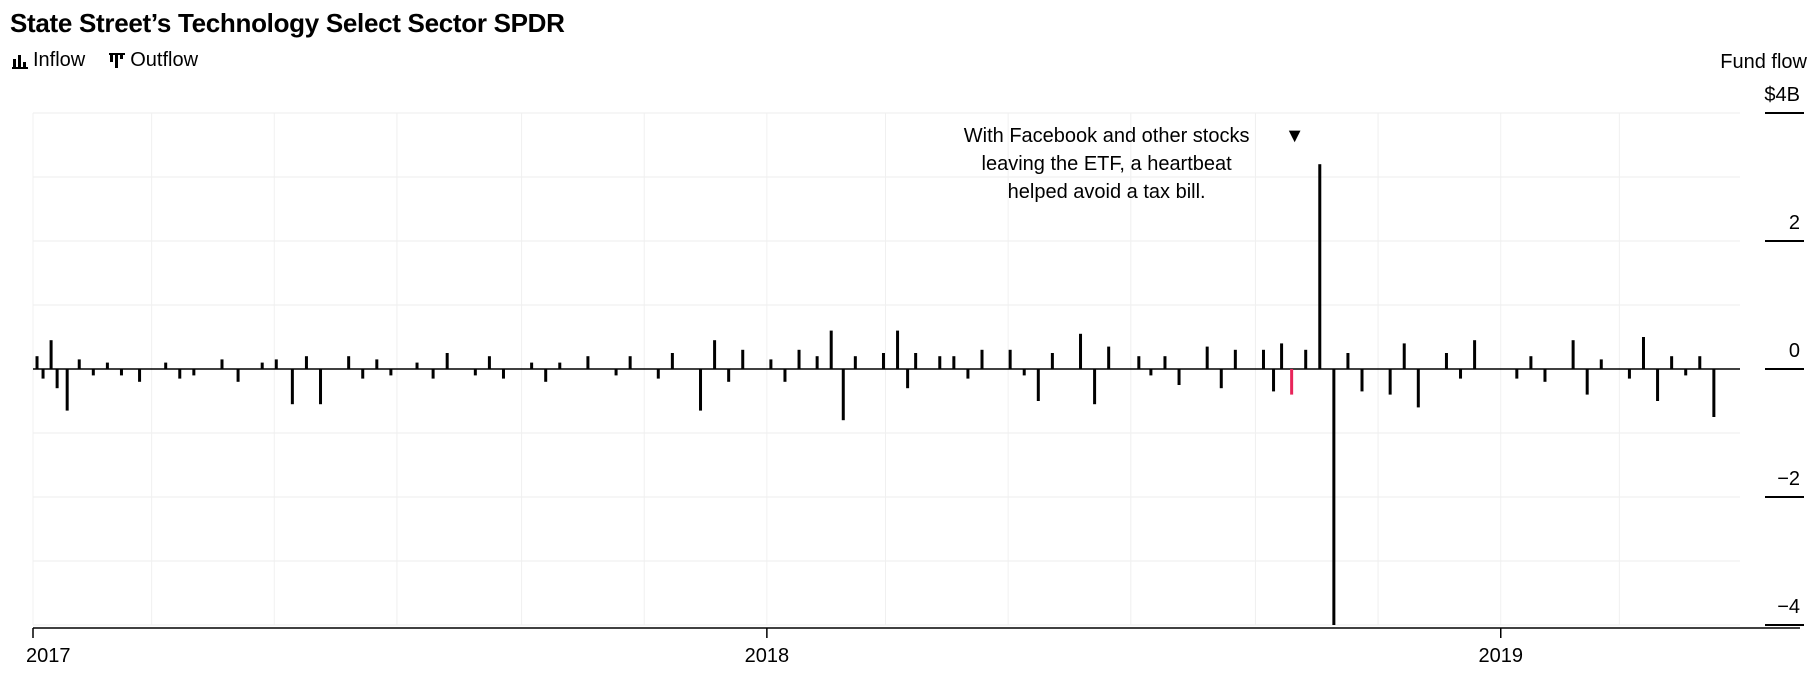 The height and width of the screenshot is (678, 1816). Describe the element at coordinates (20, 61) in the screenshot. I see `inflow-bars-icon` at that location.